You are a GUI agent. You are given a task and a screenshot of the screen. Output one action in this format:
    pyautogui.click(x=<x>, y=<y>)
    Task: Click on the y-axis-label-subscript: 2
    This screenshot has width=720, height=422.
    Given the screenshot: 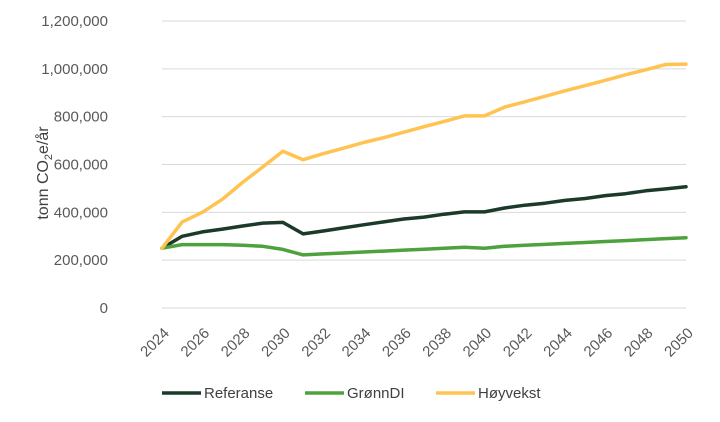 What is the action you would take?
    pyautogui.click(x=49, y=157)
    